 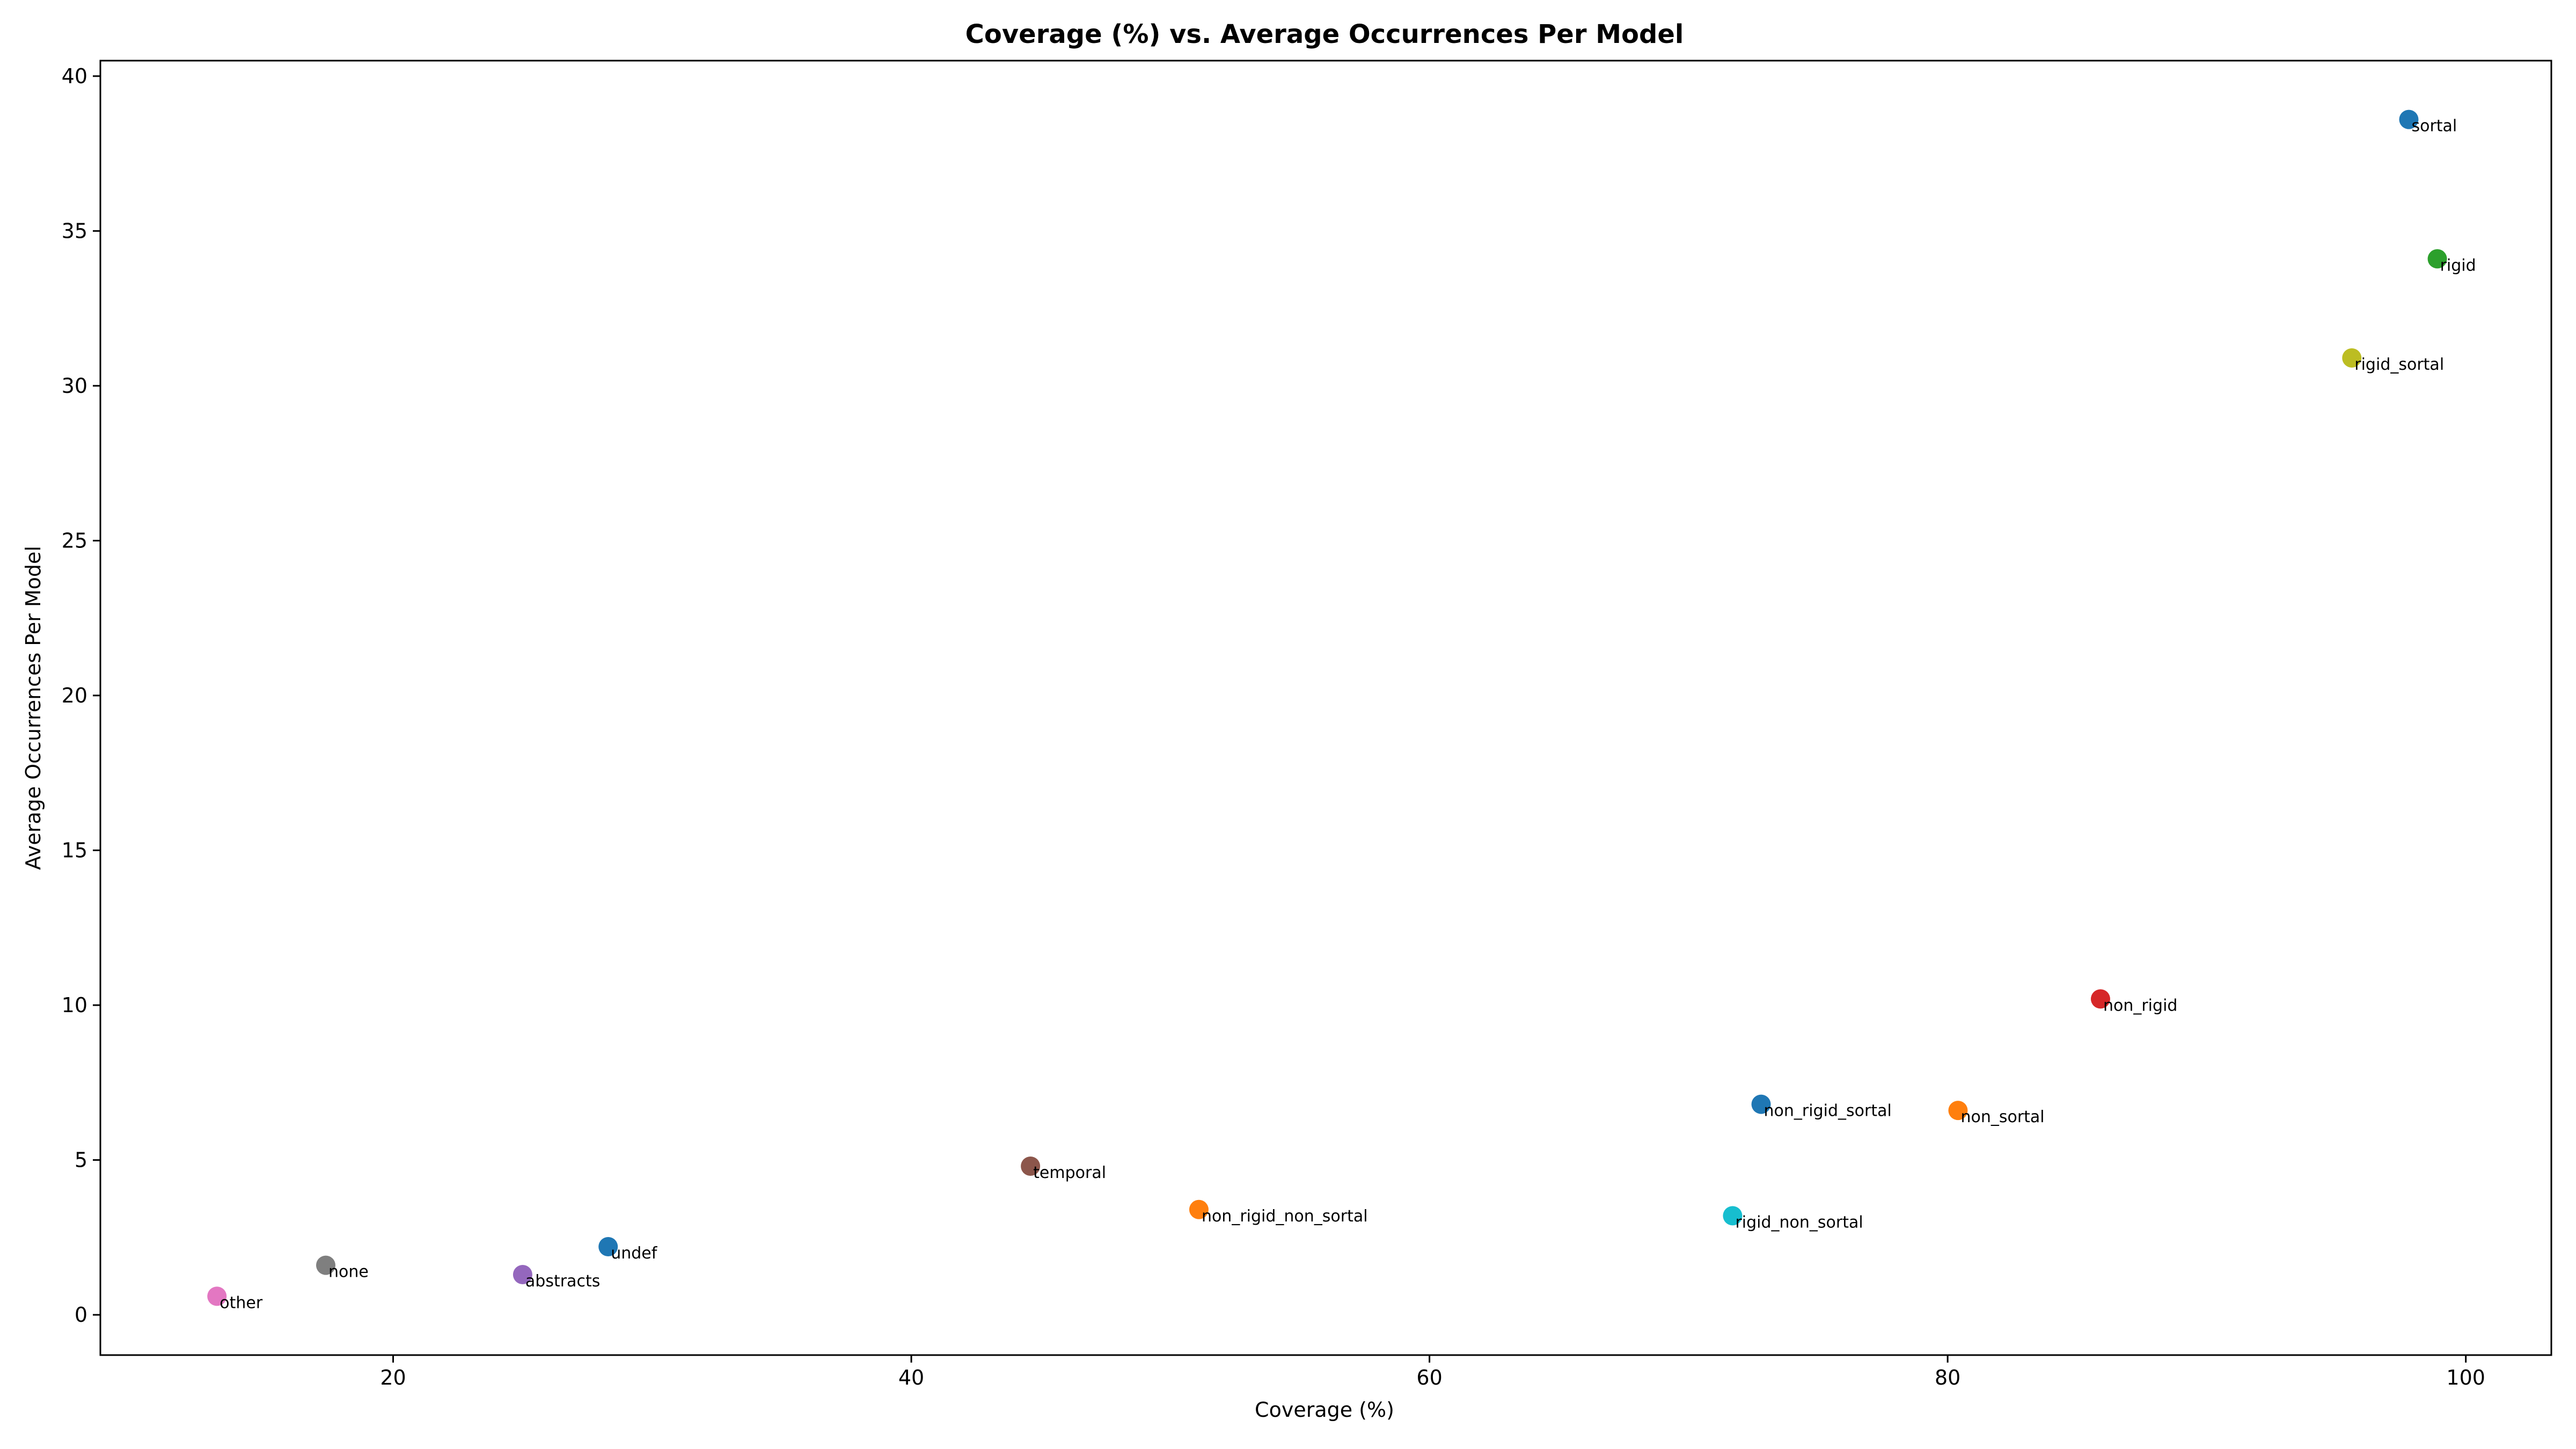 I want to click on data-point-non_rigid_non_sortal, so click(x=1199, y=1209).